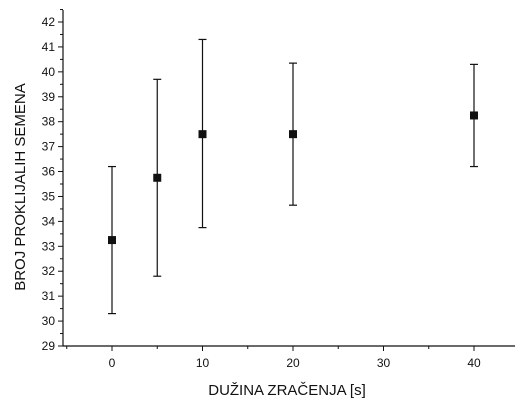 Image resolution: width=517 pixels, height=403 pixels. What do you see at coordinates (293, 363) in the screenshot?
I see `x-tick-label: 20` at bounding box center [293, 363].